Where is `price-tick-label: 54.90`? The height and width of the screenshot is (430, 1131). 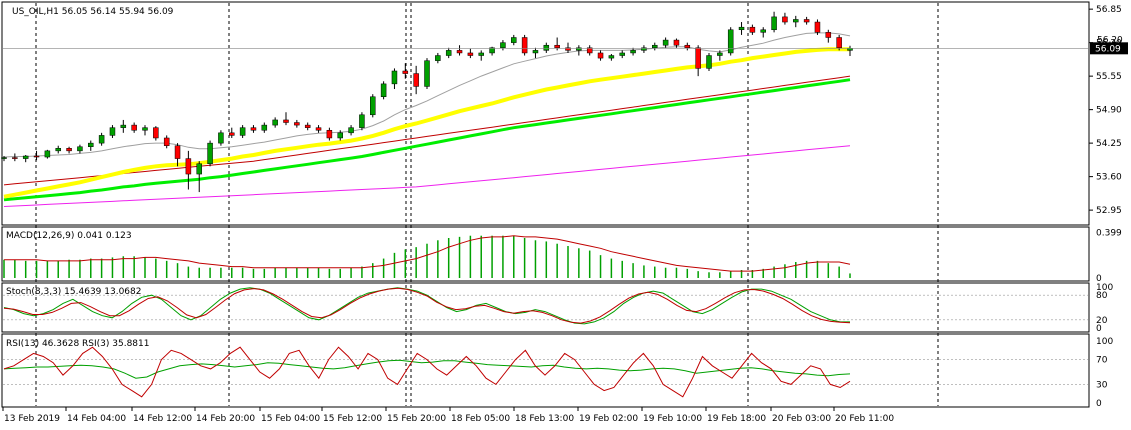
price-tick-label: 54.90 is located at coordinates (1109, 111).